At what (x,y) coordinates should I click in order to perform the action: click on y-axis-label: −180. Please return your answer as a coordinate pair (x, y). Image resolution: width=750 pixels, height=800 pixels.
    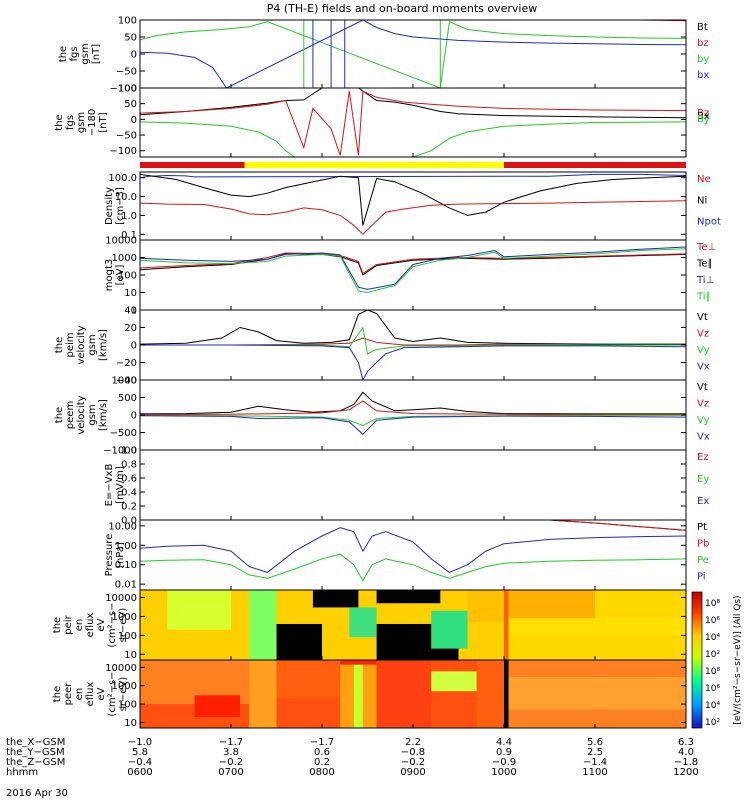
    Looking at the image, I should click on (92, 122).